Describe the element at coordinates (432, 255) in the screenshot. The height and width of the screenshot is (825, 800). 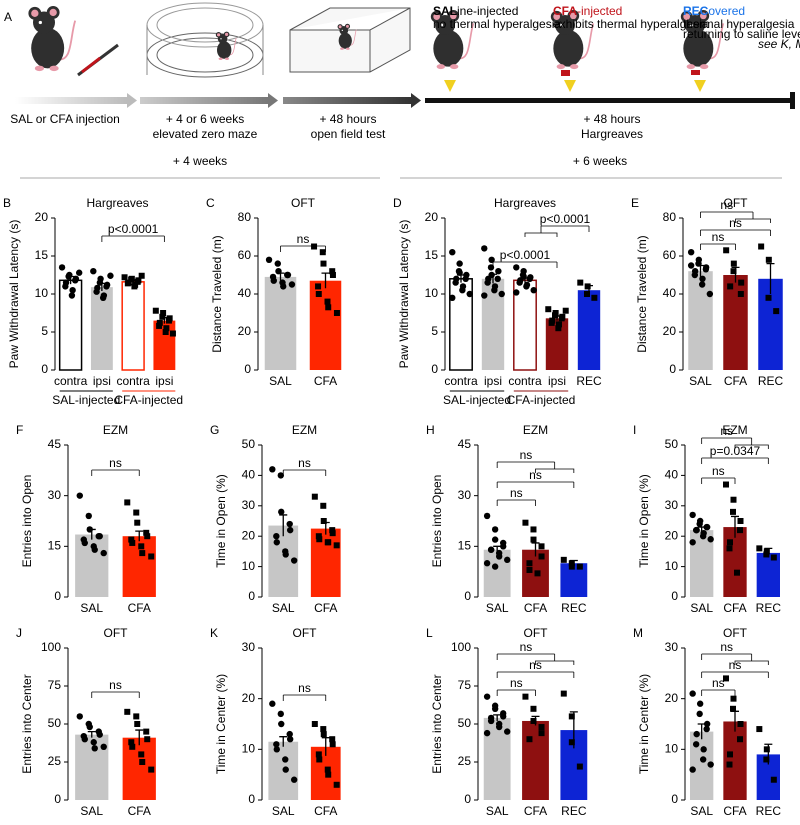
I see `y-tick-label: 15` at that location.